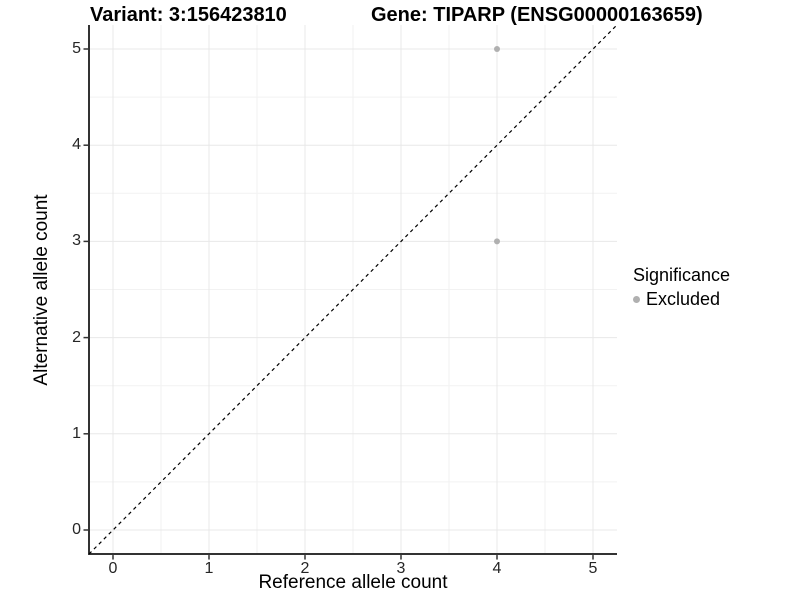 This screenshot has height=600, width=800. Describe the element at coordinates (188, 15) in the screenshot. I see `variant-title: Variant: 3:156423810` at that location.